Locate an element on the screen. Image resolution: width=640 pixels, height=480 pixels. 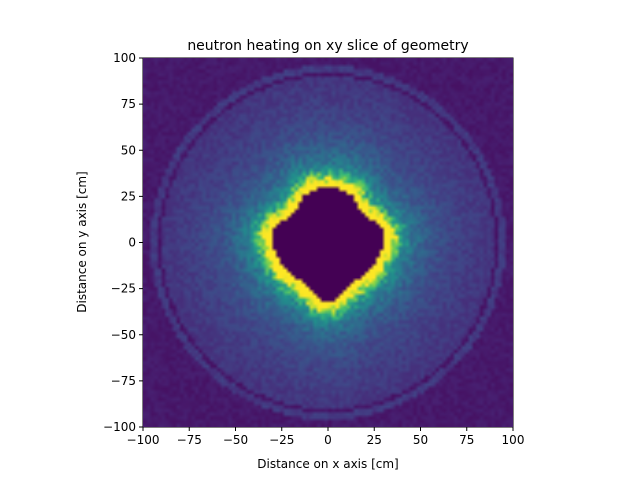
y-tick-label: 0 is located at coordinates (132, 243).